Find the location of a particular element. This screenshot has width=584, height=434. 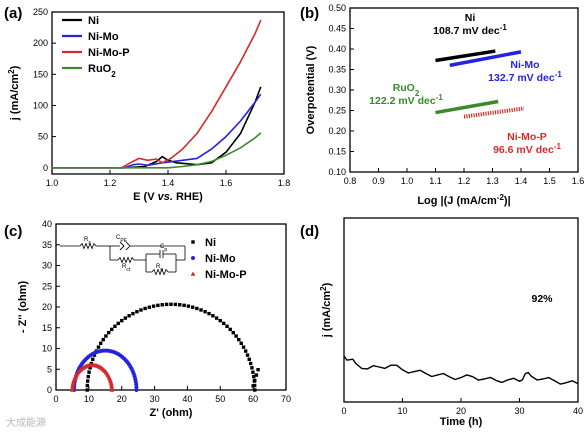

panel-a-ytick-label: 150 is located at coordinates (40, 74).